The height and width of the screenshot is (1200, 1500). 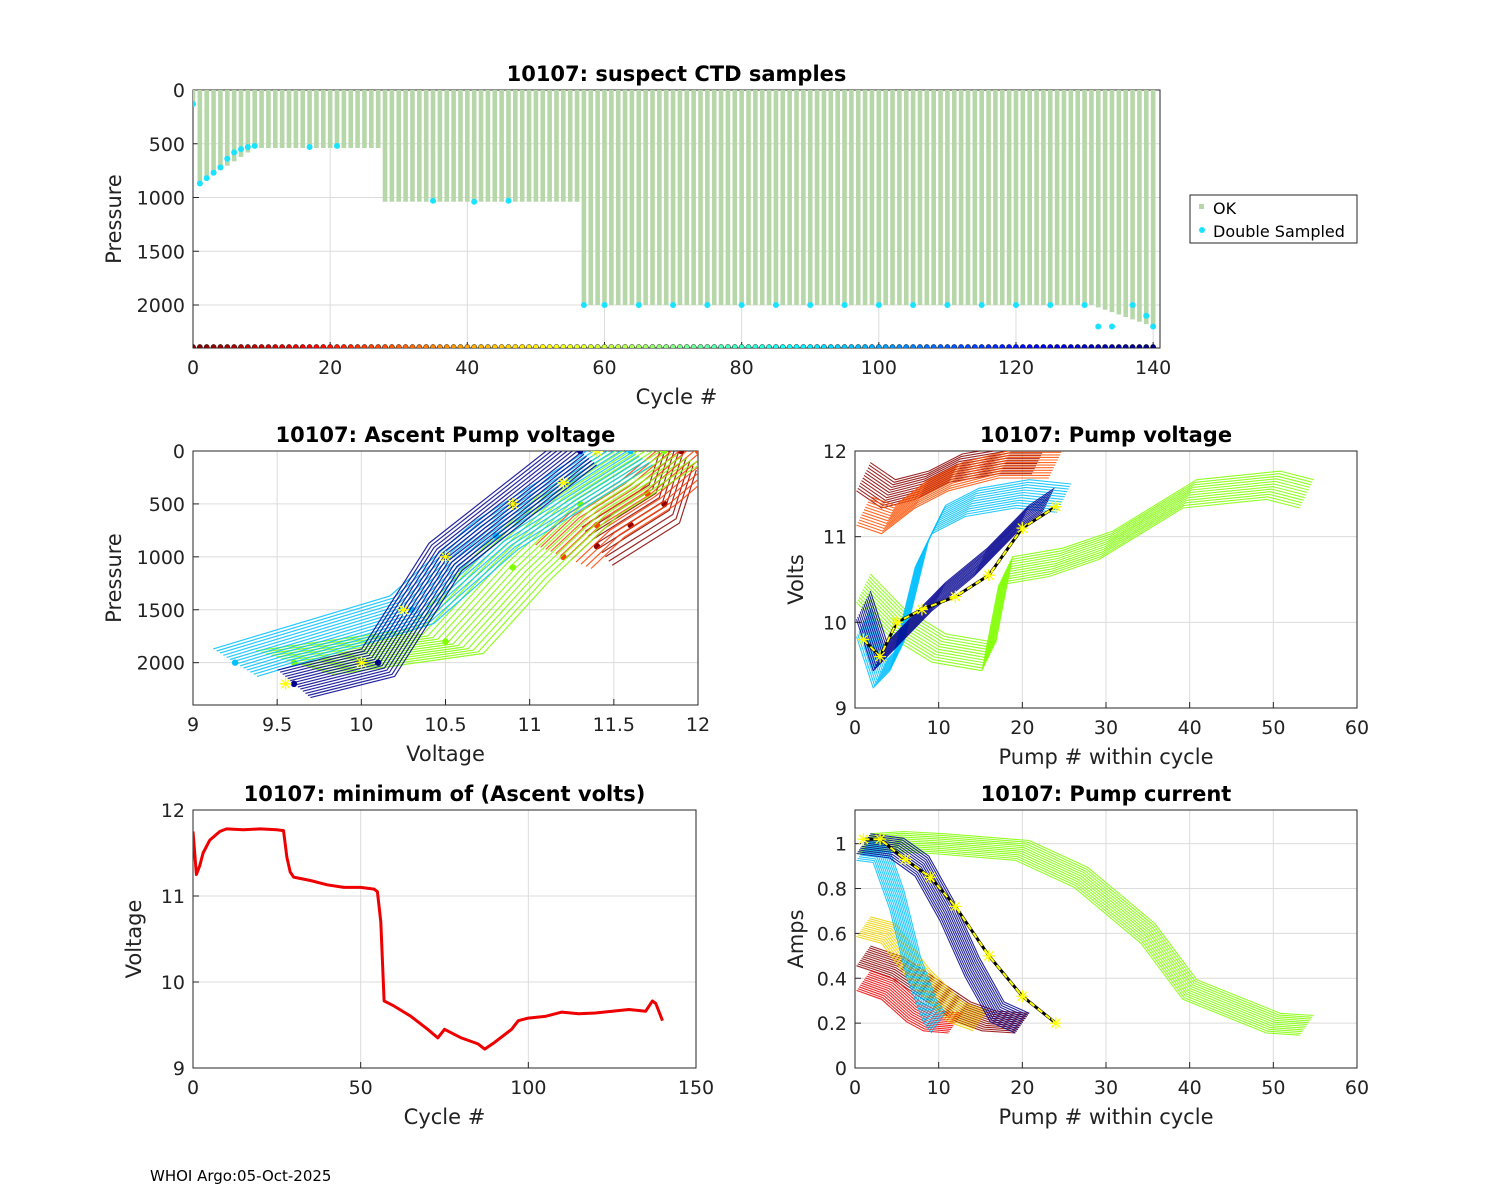 I want to click on pumpc-plot, so click(x=1085, y=933).